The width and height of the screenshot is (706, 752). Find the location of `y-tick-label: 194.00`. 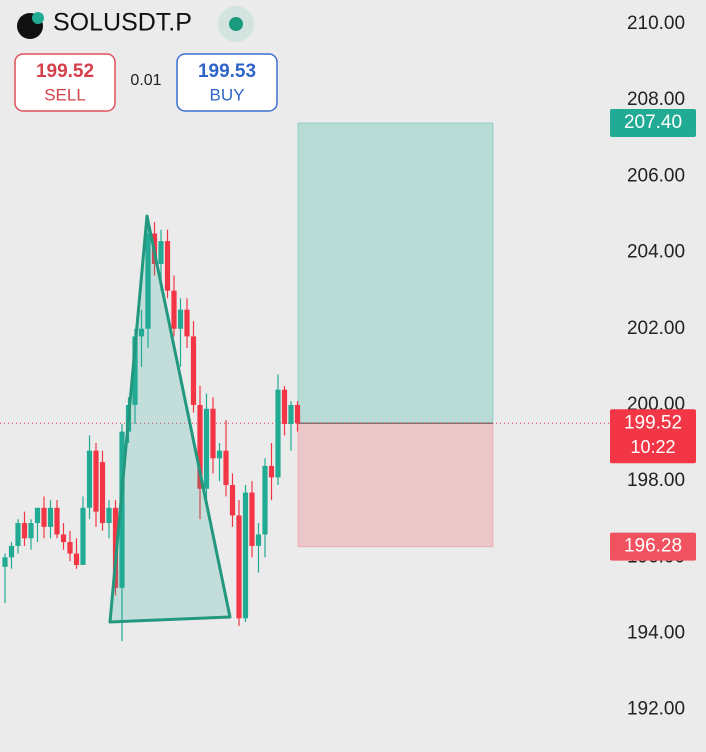

y-tick-label: 194.00 is located at coordinates (656, 633).